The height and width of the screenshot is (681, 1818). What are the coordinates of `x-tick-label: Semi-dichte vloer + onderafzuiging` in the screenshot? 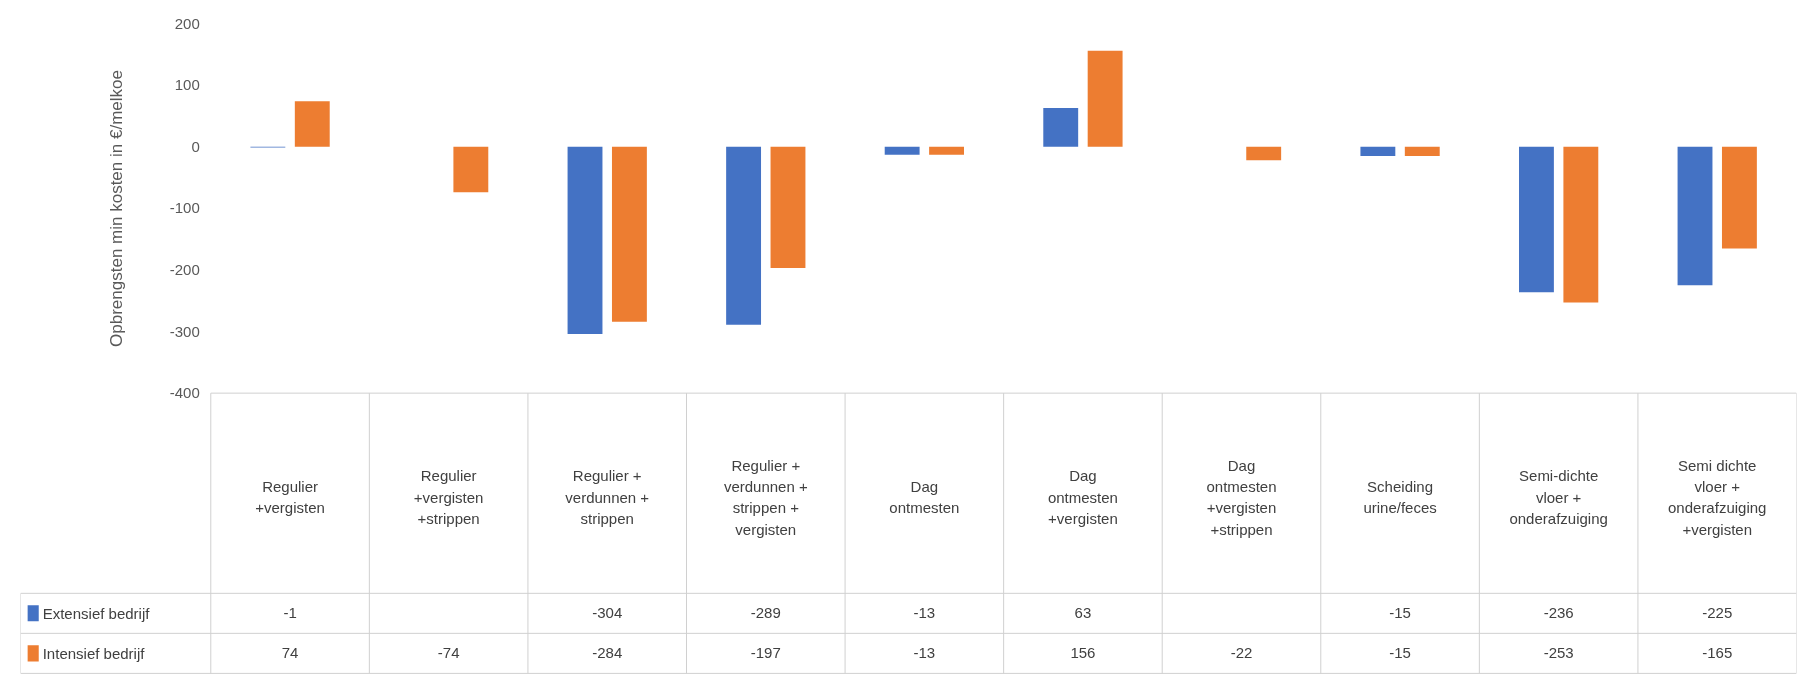 It's located at (1558, 497).